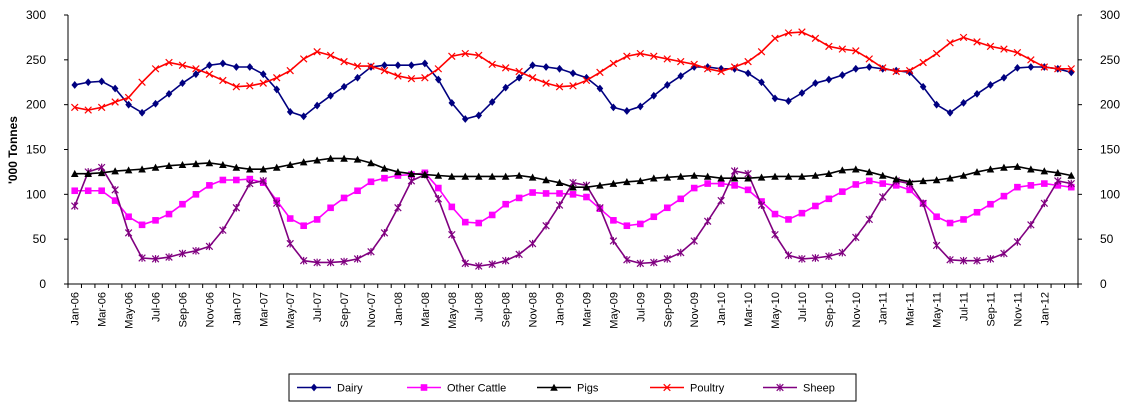 The width and height of the screenshot is (1122, 410). What do you see at coordinates (453, 310) in the screenshot?
I see `x-tick-label: May-08` at bounding box center [453, 310].